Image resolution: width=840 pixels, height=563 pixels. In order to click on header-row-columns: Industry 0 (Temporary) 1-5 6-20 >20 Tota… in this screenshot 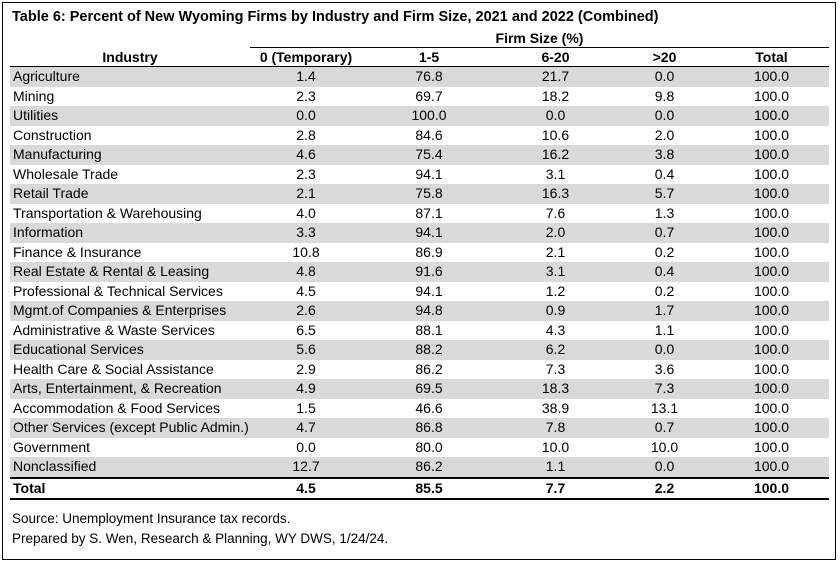, I will do `click(419, 57)`.